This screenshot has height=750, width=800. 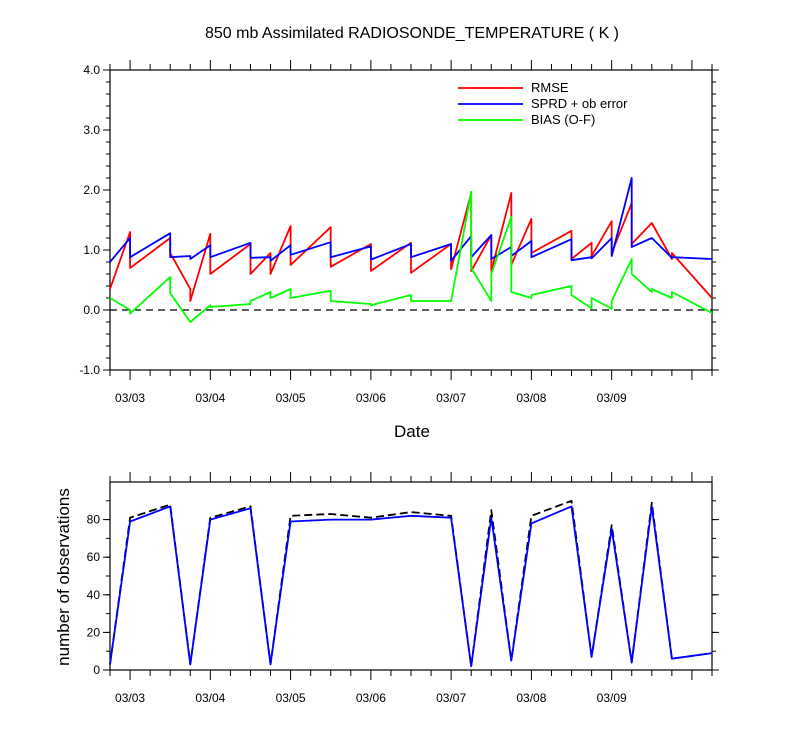 What do you see at coordinates (91, 250) in the screenshot?
I see `y-tick-label: 1.0` at bounding box center [91, 250].